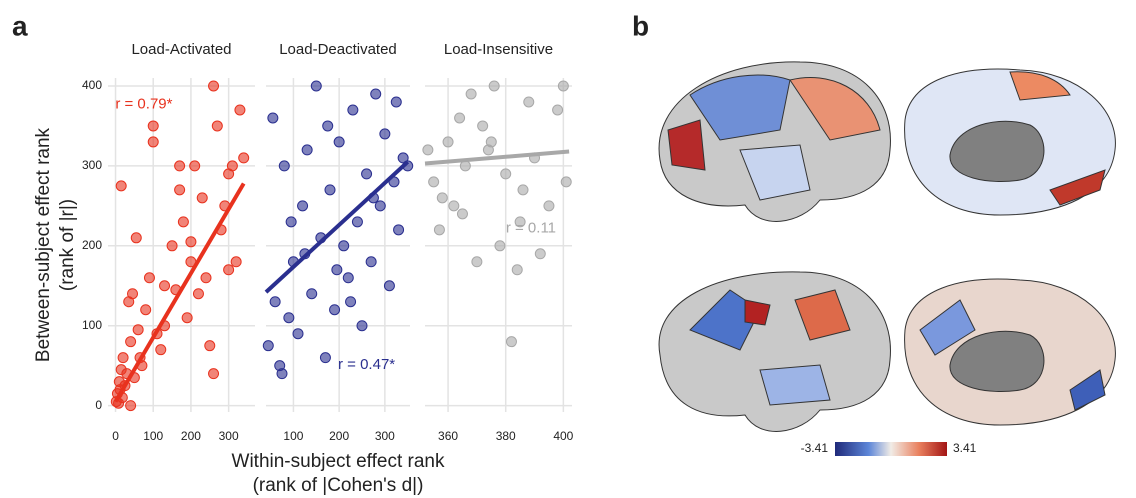 The width and height of the screenshot is (1136, 498). What do you see at coordinates (181, 49) in the screenshot?
I see `panel-title: Load-Activated` at bounding box center [181, 49].